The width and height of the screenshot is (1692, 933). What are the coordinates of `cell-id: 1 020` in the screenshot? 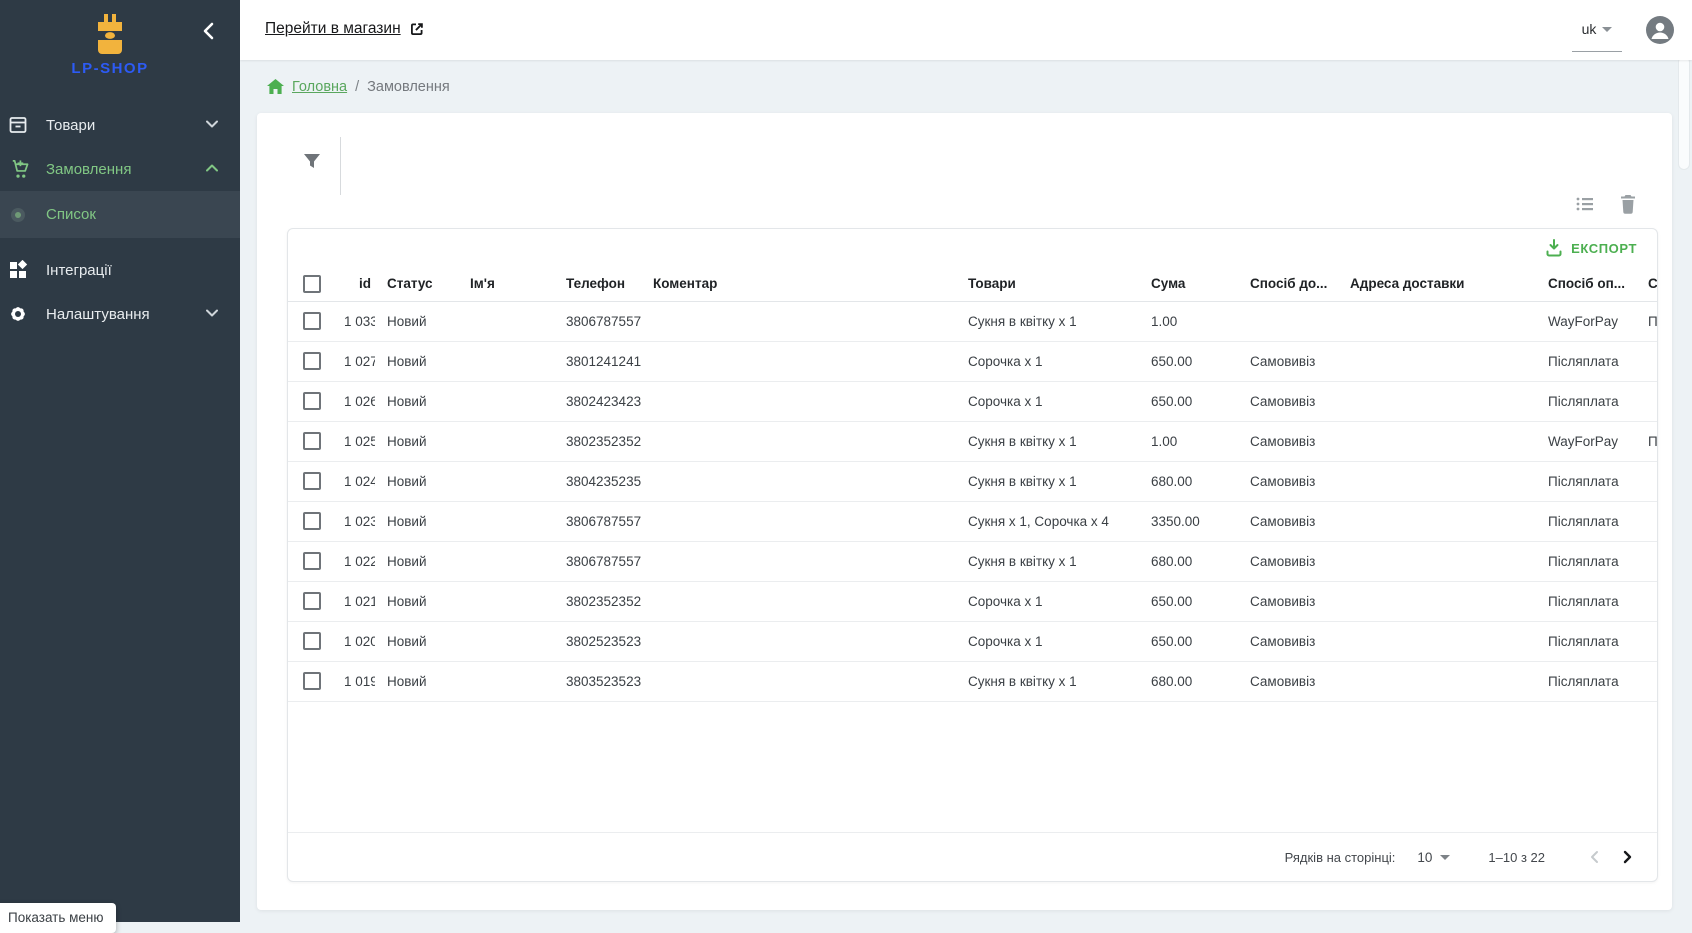 It's located at (353, 641).